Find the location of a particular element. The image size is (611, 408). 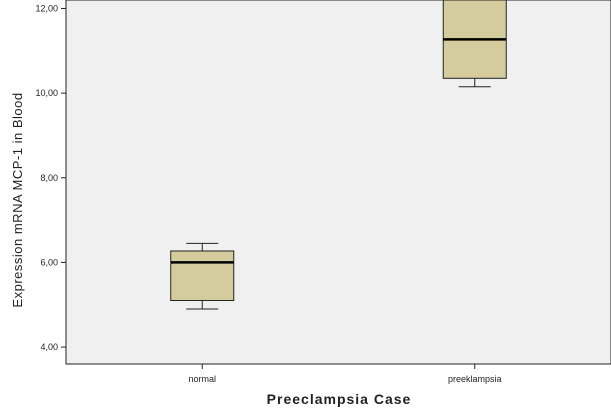

y-axis-title: Expression mRNA MCP-1 in Blood is located at coordinates (17, 199).